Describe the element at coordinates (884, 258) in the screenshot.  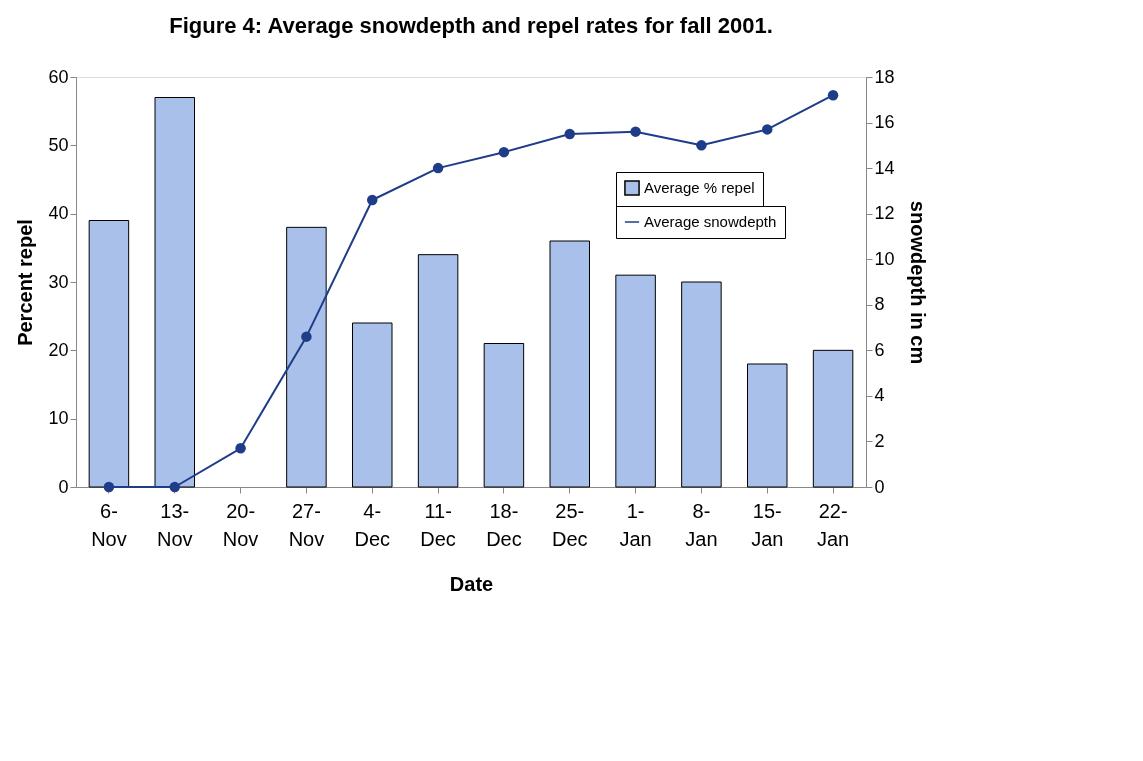
I see `y2-tick-label: 10` at that location.